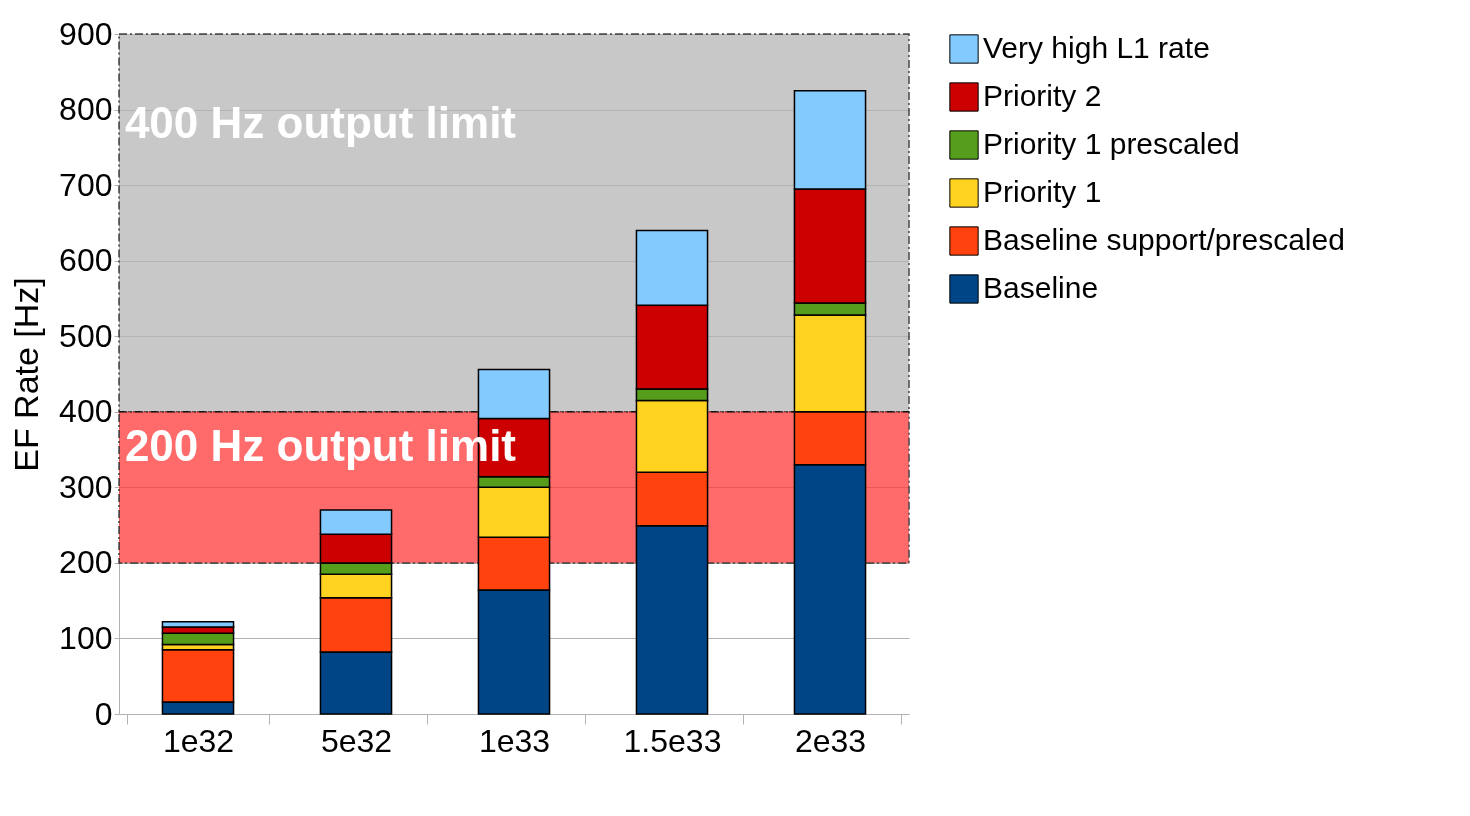 This screenshot has width=1470, height=816. What do you see at coordinates (198, 740) in the screenshot?
I see `x-tick-label: 1e32` at bounding box center [198, 740].